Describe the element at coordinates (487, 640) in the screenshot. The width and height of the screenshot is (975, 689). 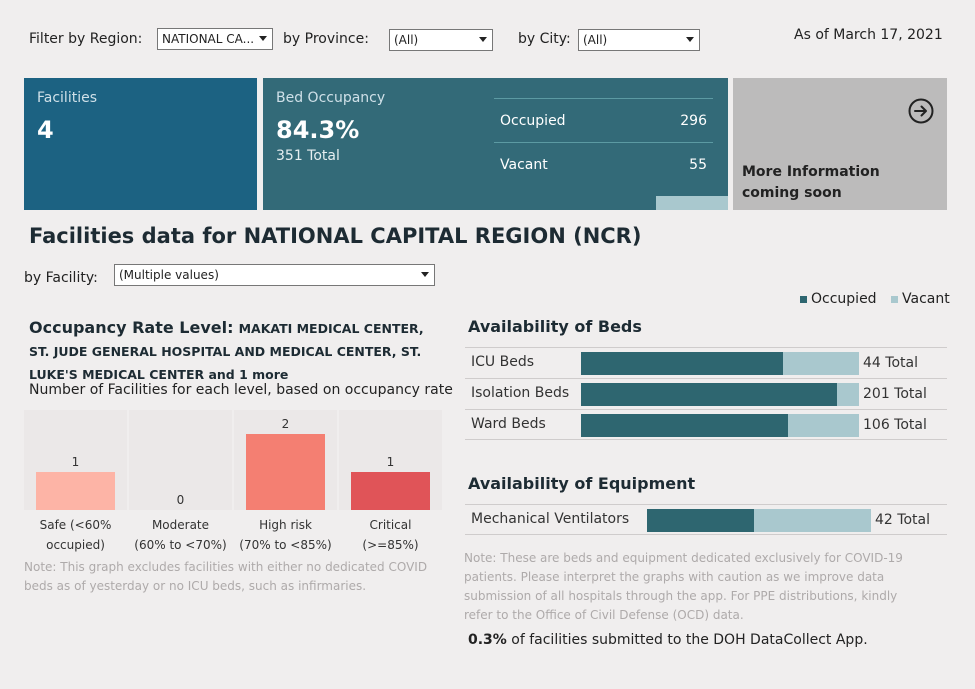
I see `submission-percent: 0.3%` at that location.